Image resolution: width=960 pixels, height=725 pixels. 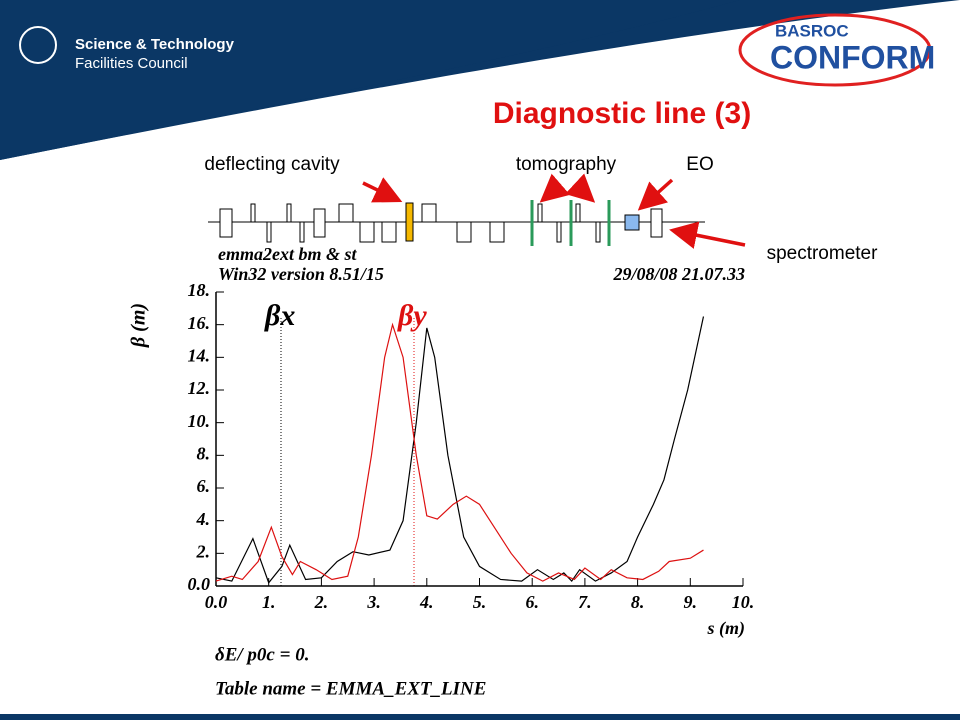 I want to click on lattice-label: EO, so click(x=699, y=164).